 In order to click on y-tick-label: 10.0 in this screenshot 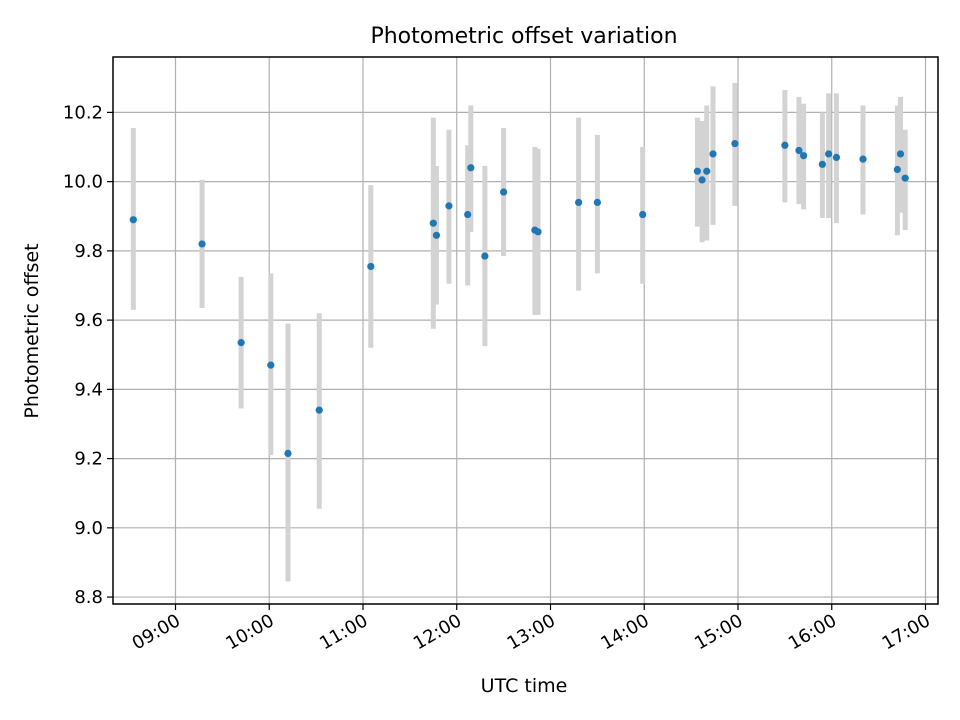, I will do `click(83, 182)`.